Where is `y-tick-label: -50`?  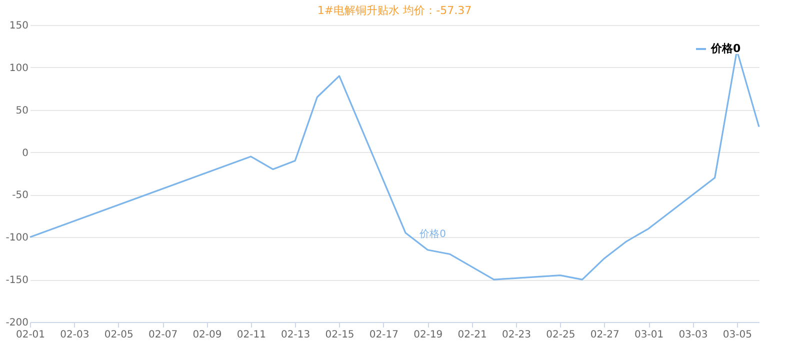
y-tick-label: -50 is located at coordinates (20, 196).